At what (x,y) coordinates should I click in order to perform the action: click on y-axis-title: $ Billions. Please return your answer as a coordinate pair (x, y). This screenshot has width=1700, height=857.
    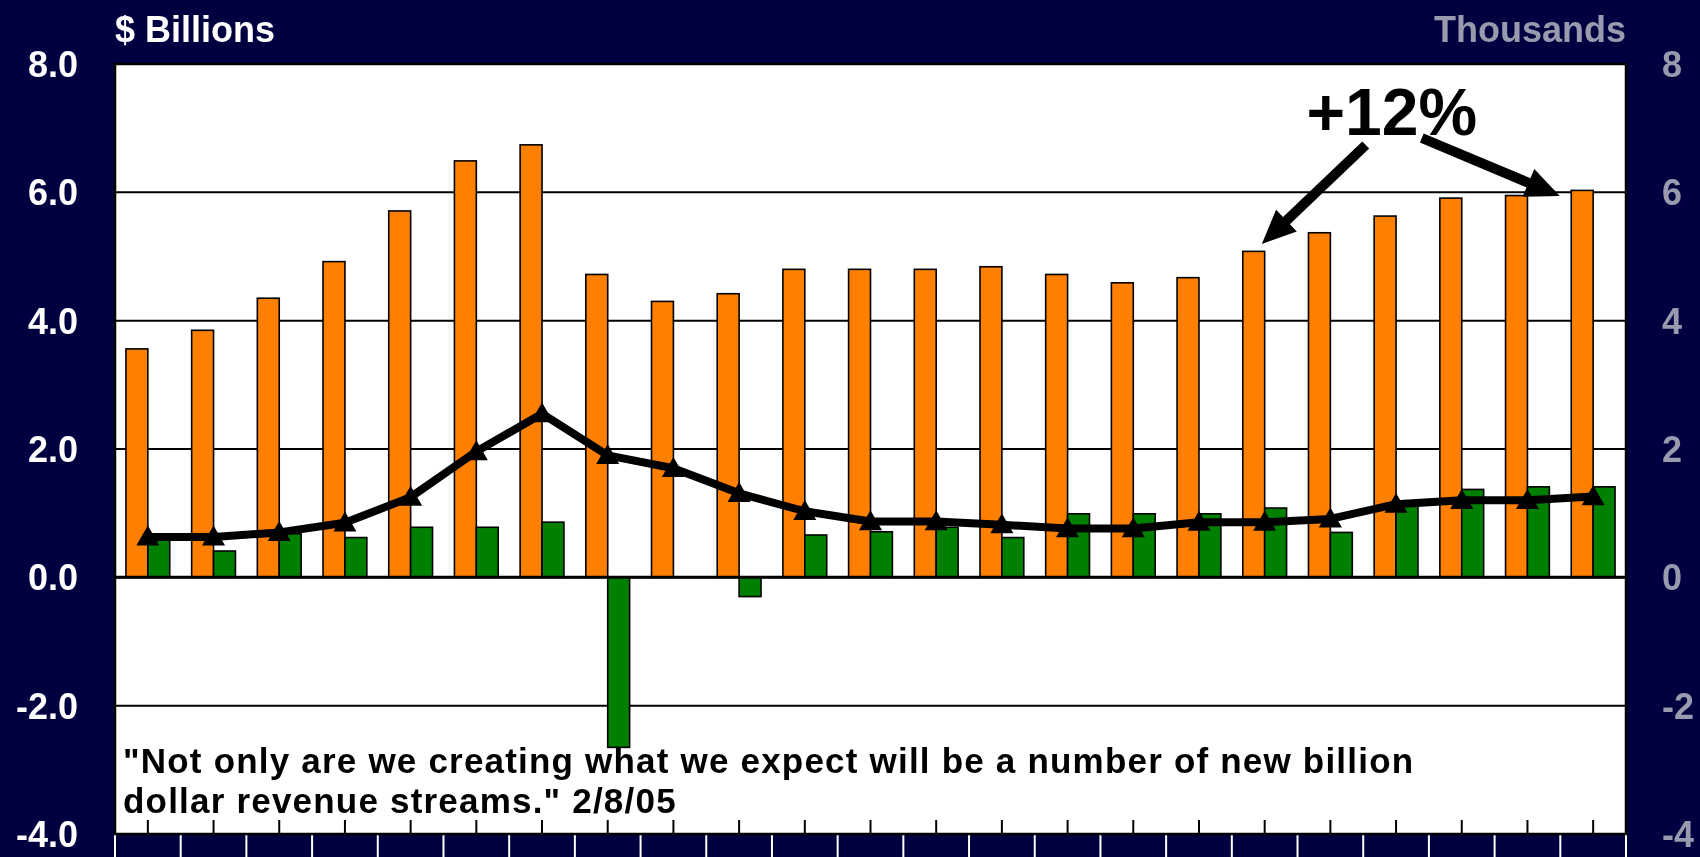
    Looking at the image, I should click on (195, 29).